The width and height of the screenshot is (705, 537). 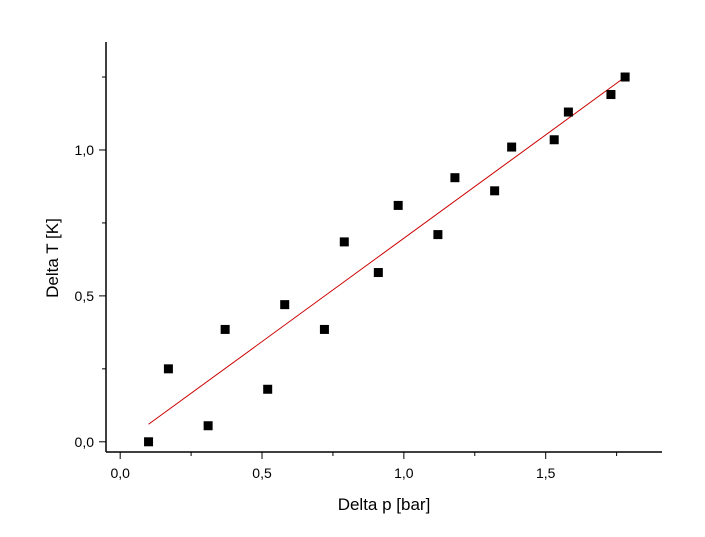 What do you see at coordinates (384, 504) in the screenshot?
I see `x-axis-title: Delta p [bar]` at bounding box center [384, 504].